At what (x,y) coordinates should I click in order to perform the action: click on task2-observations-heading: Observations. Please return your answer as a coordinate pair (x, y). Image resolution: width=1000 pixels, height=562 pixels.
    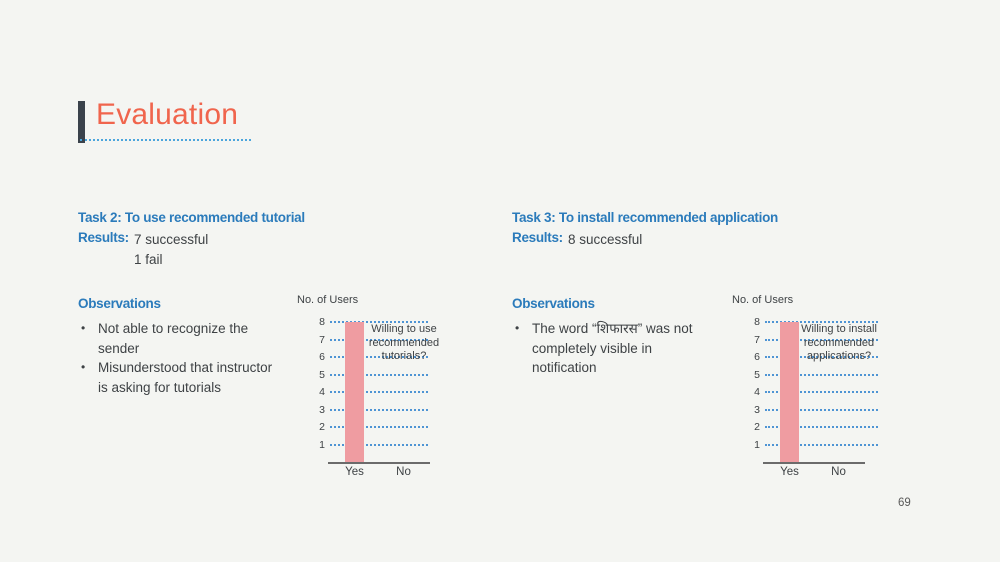
    Looking at the image, I should click on (119, 303).